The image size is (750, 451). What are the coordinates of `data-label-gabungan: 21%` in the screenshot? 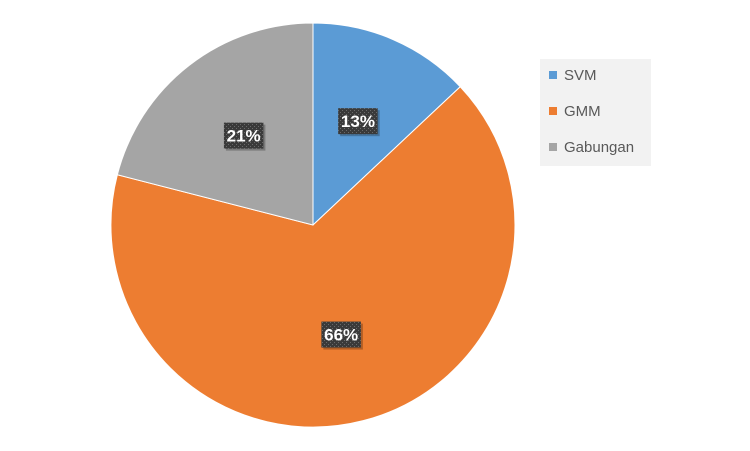 It's located at (244, 136).